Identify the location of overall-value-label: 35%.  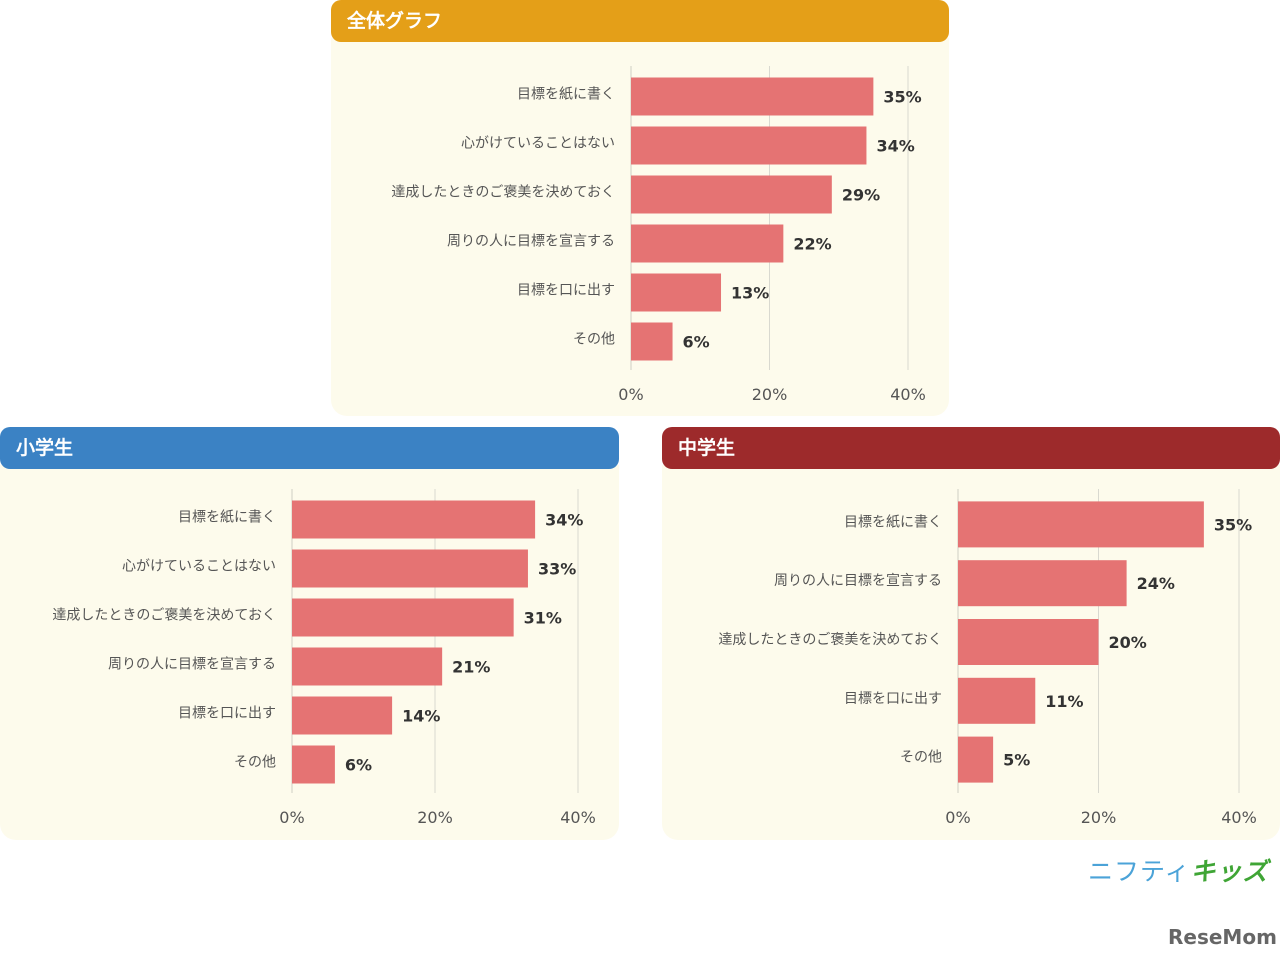
(902, 97).